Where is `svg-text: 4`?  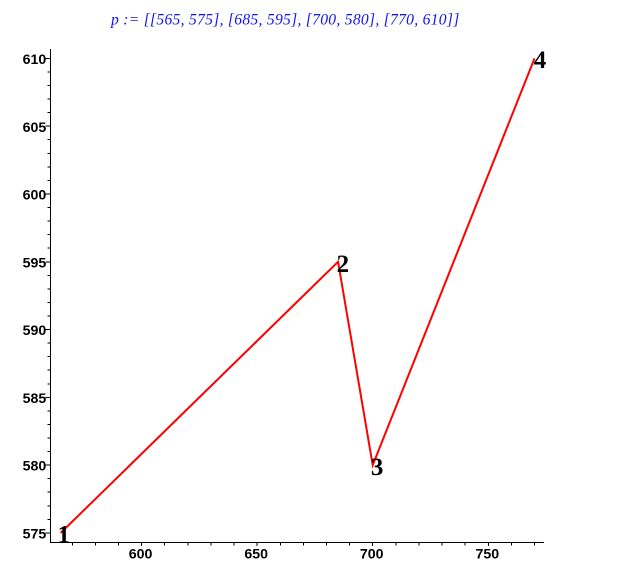 svg-text: 4 is located at coordinates (540, 60).